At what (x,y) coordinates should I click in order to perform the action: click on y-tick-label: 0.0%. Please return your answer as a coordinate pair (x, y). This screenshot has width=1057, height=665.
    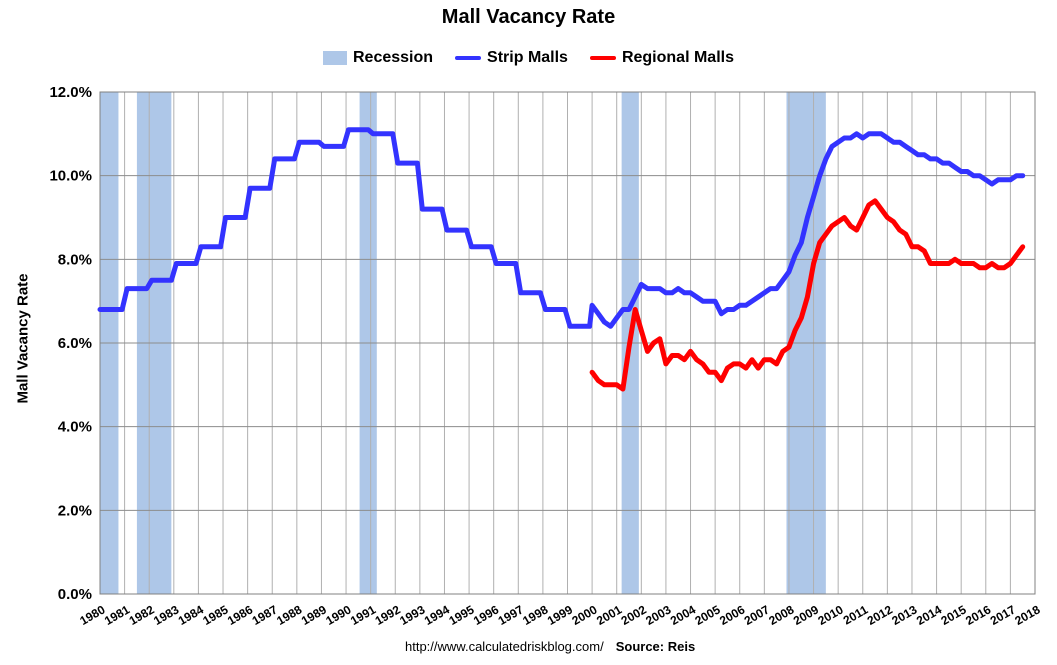
    Looking at the image, I should click on (75, 594).